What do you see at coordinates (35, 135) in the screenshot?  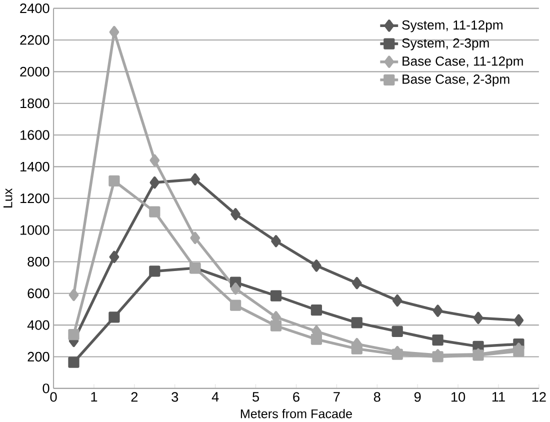 I see `y-tick-label: 1600` at bounding box center [35, 135].